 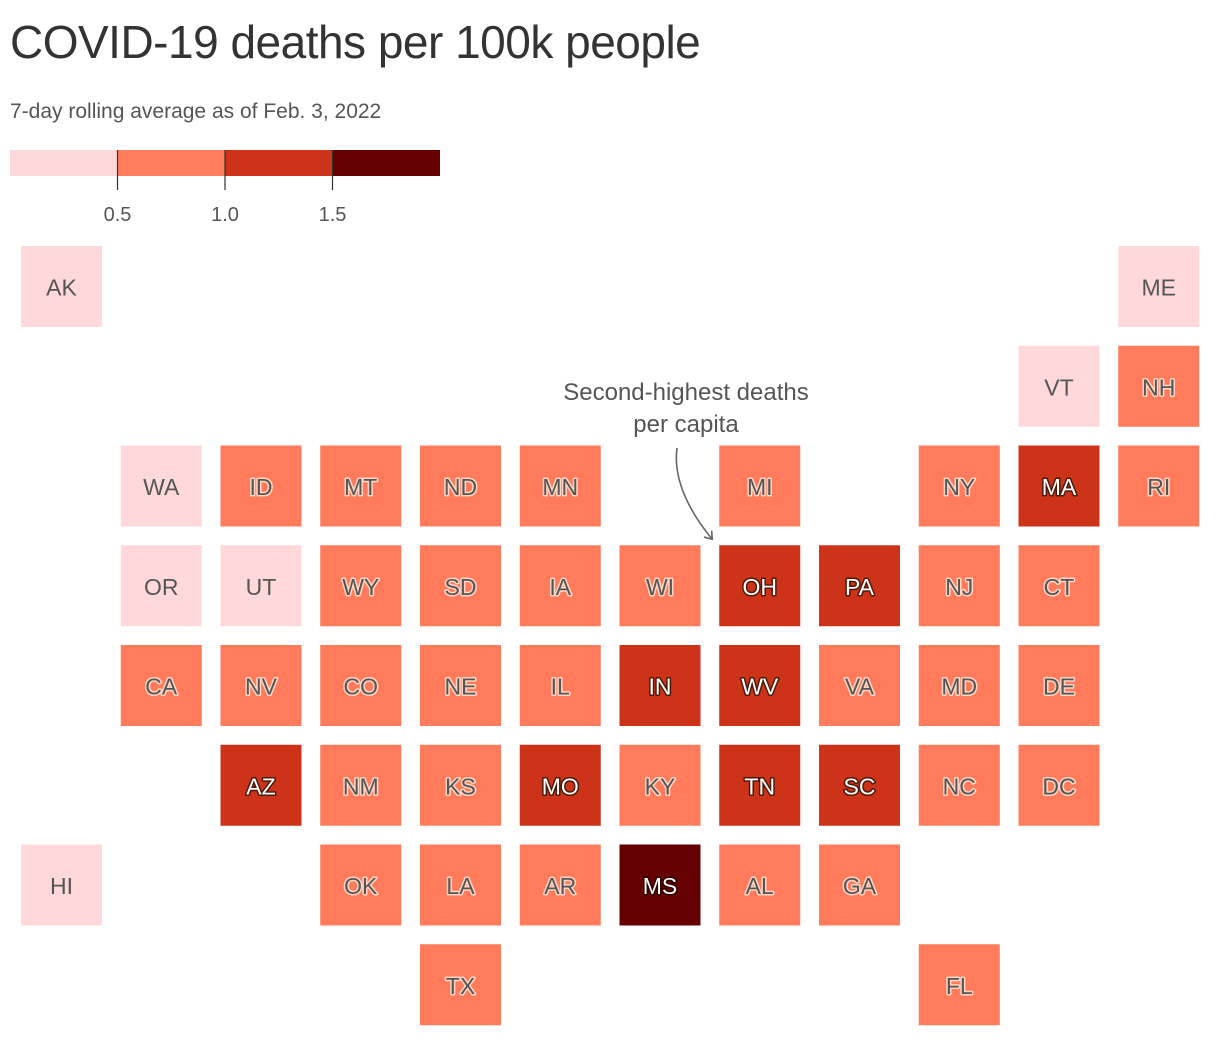 I want to click on state-tile-label: NJ, so click(x=959, y=587).